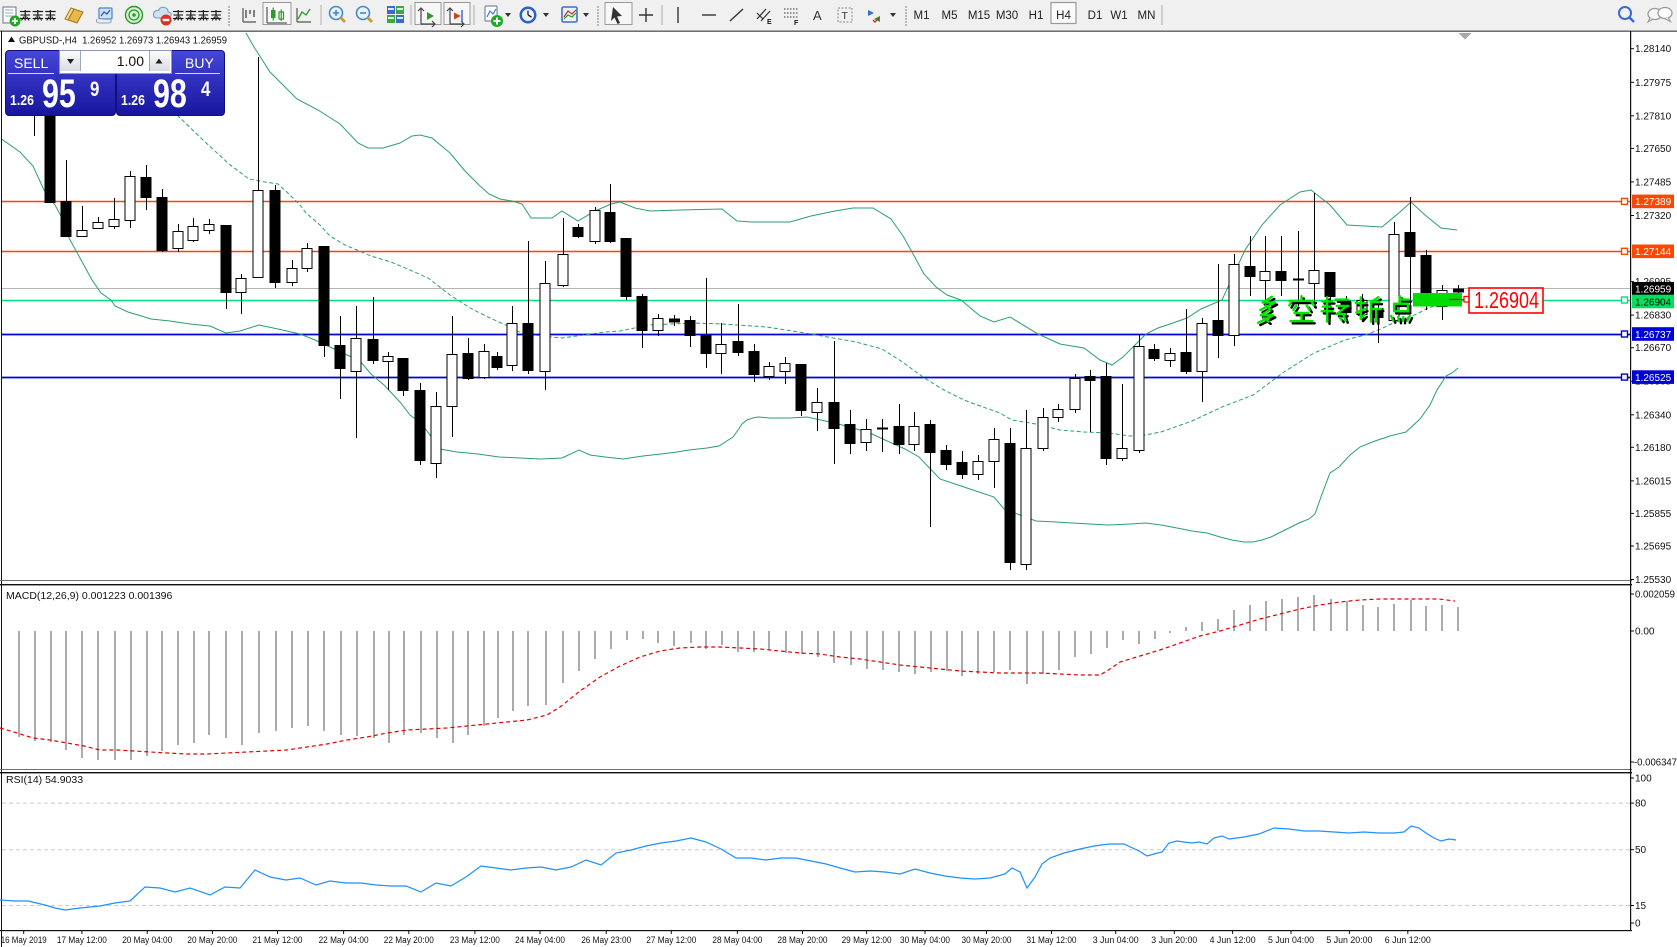  What do you see at coordinates (278, 940) in the screenshot?
I see `svg-text: 21 May 12:00` at bounding box center [278, 940].